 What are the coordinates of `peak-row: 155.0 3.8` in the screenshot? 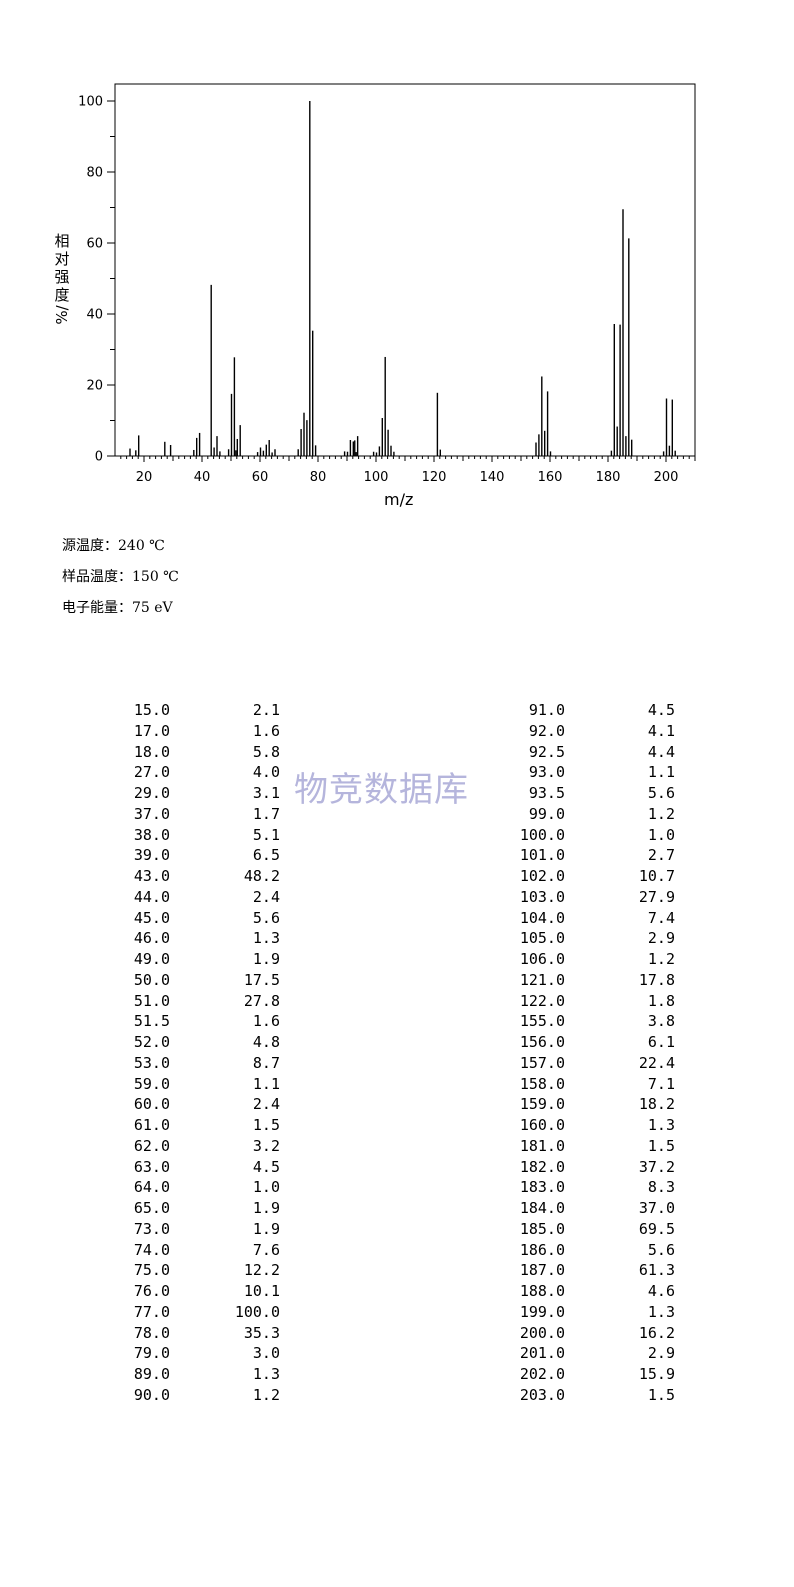 It's located at (585, 1021).